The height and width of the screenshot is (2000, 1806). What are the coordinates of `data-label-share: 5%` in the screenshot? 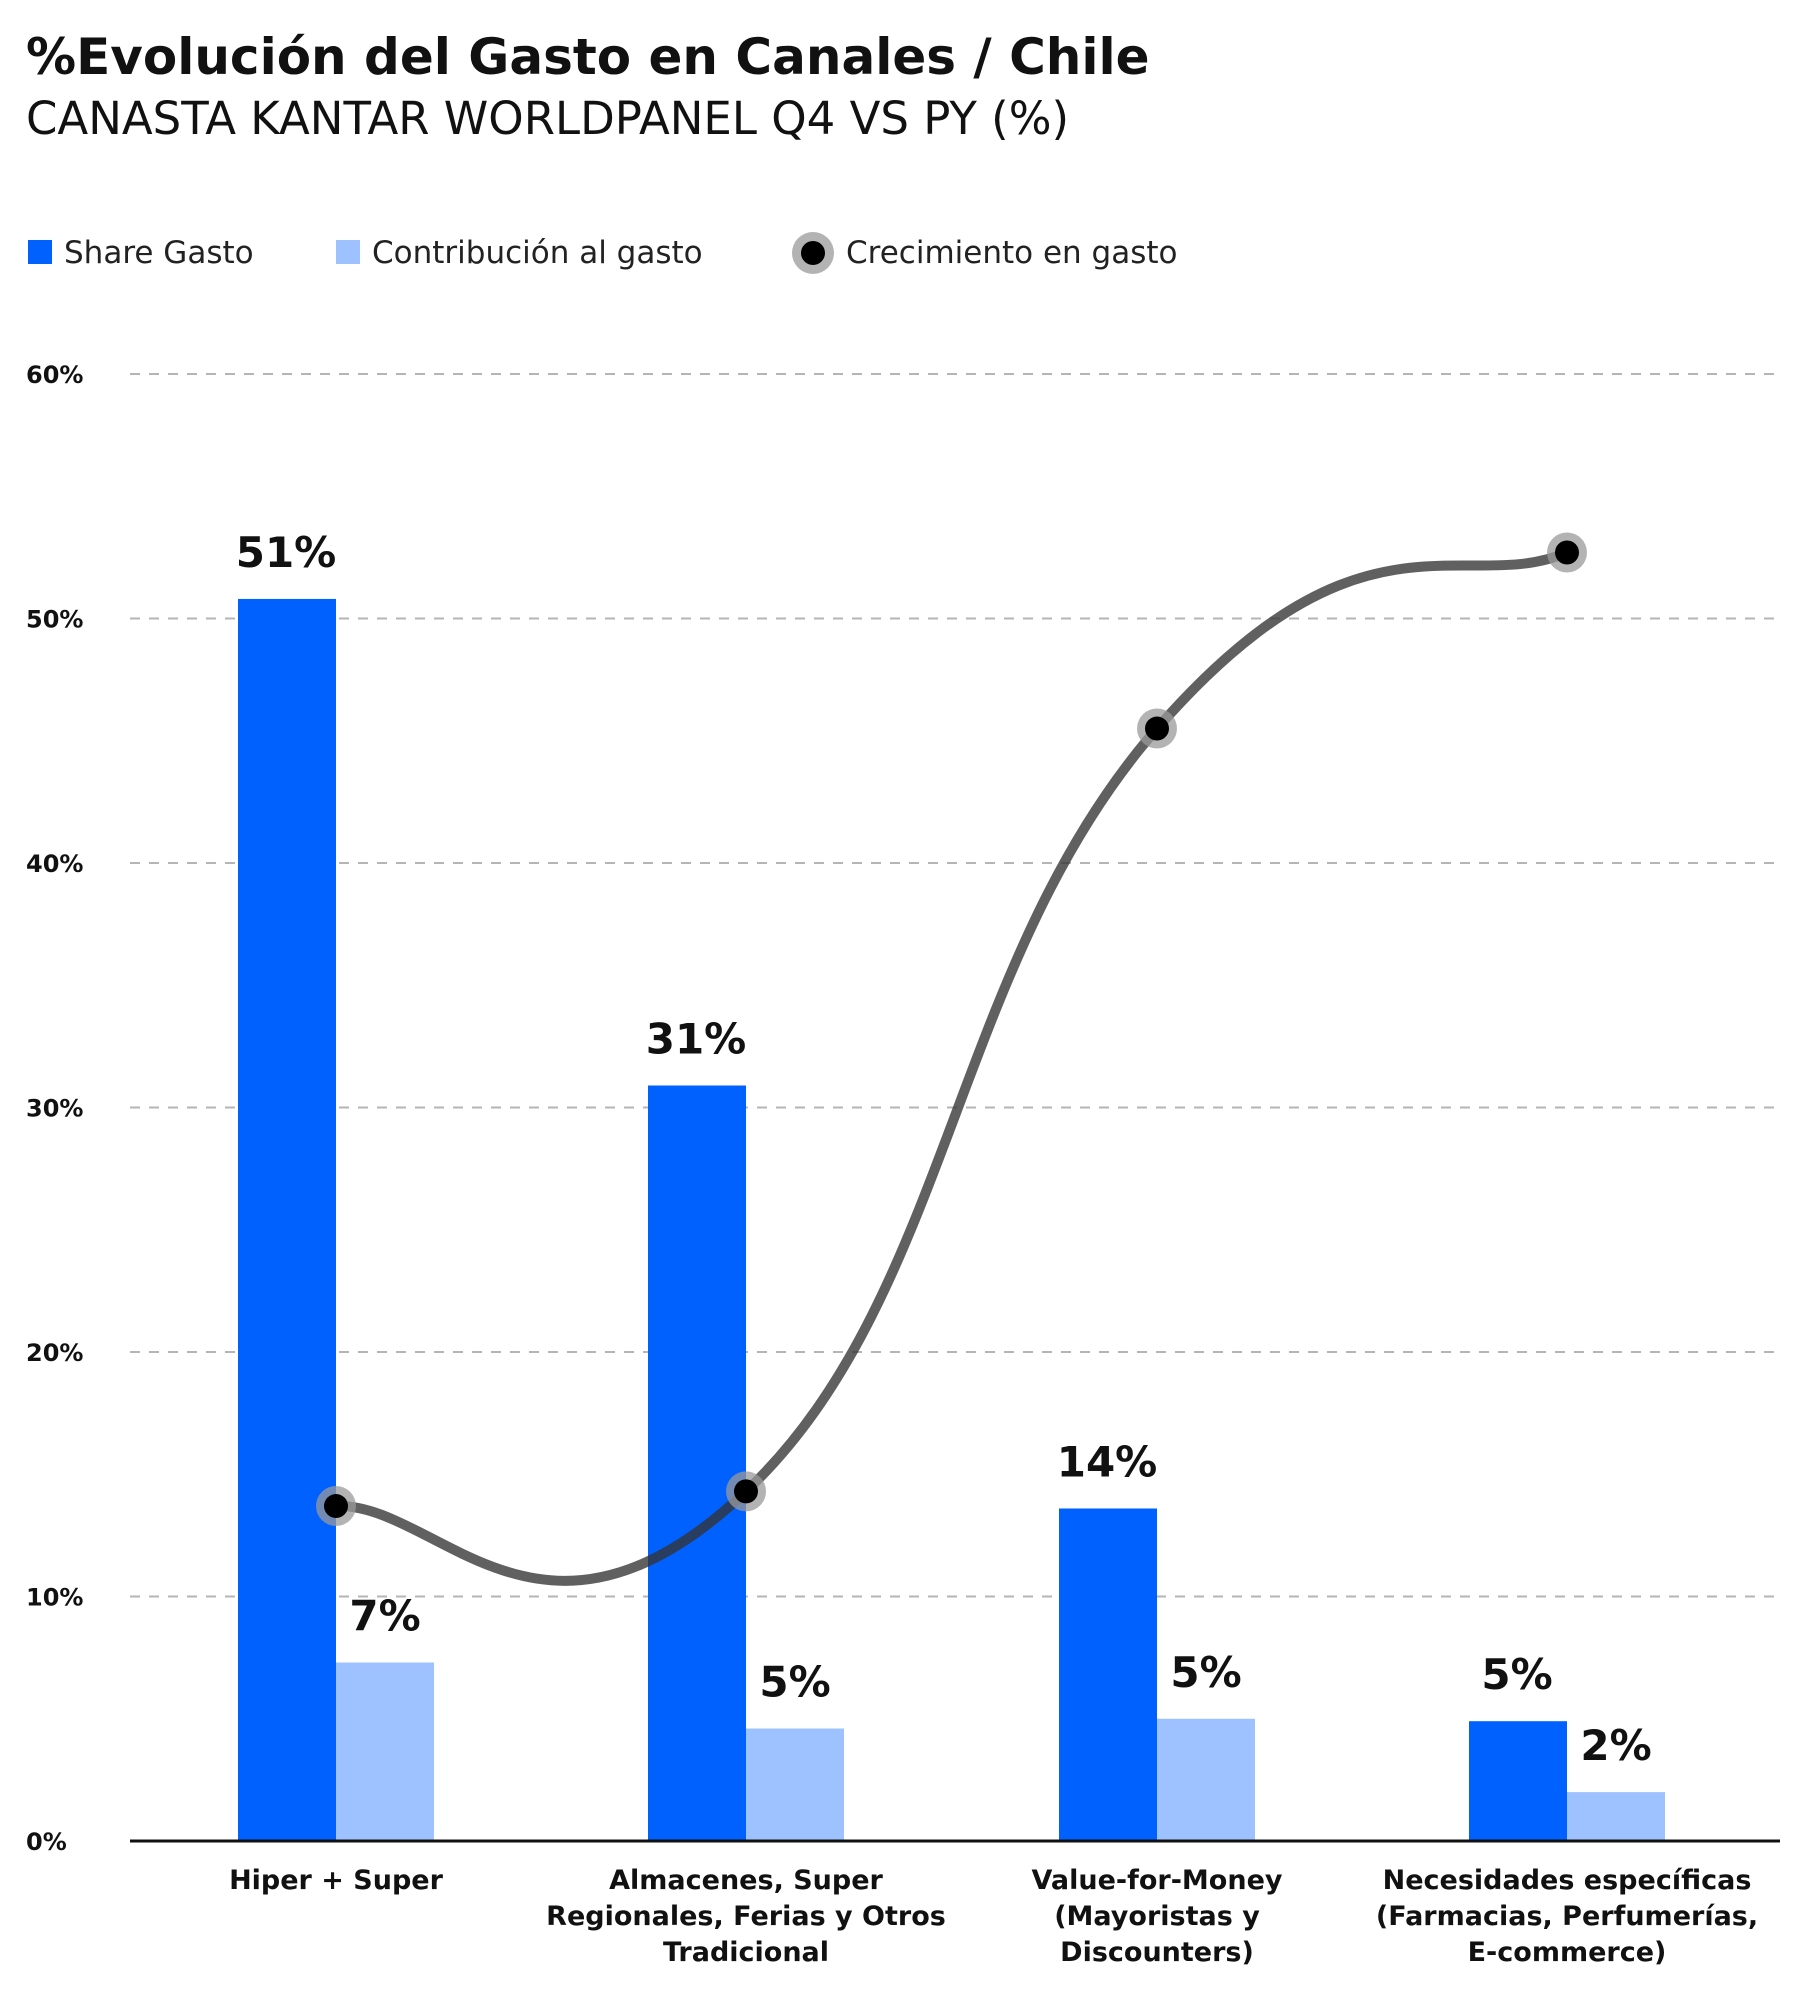 It's located at (1516, 1674).